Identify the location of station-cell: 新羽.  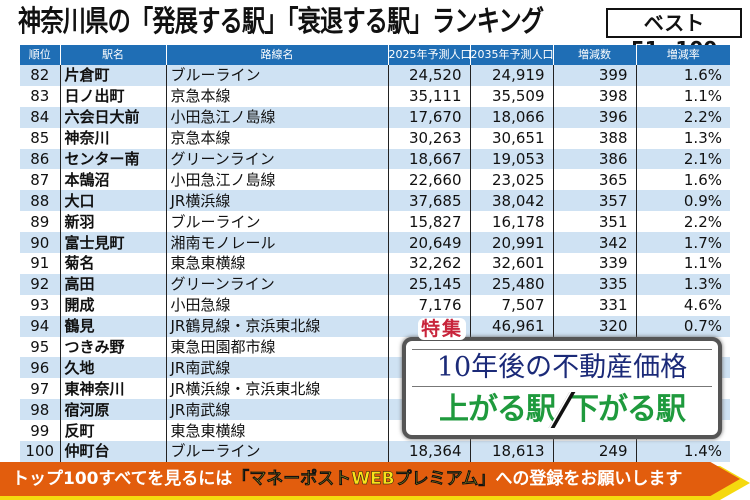
(112, 222).